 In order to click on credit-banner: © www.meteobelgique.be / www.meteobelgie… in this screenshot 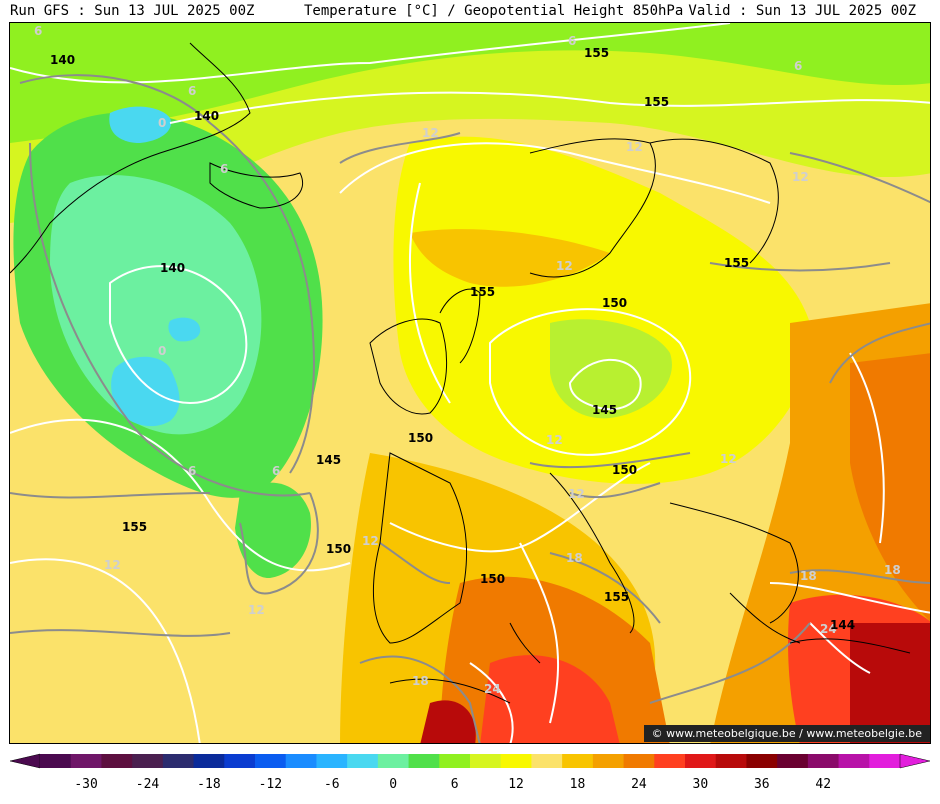, I will do `click(786, 733)`.